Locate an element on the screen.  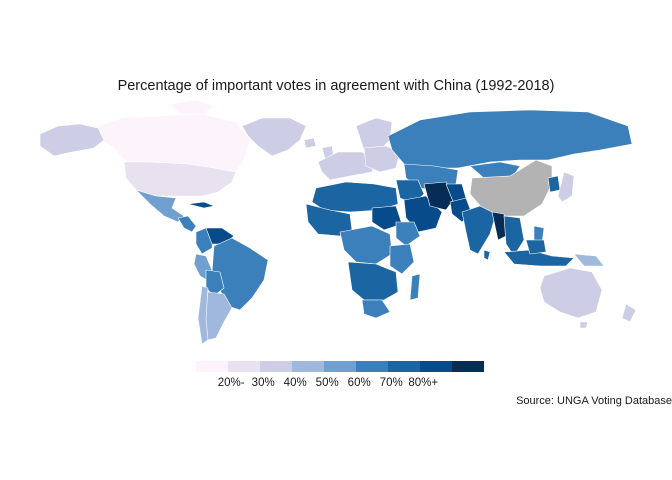
region-tasmania is located at coordinates (584, 325).